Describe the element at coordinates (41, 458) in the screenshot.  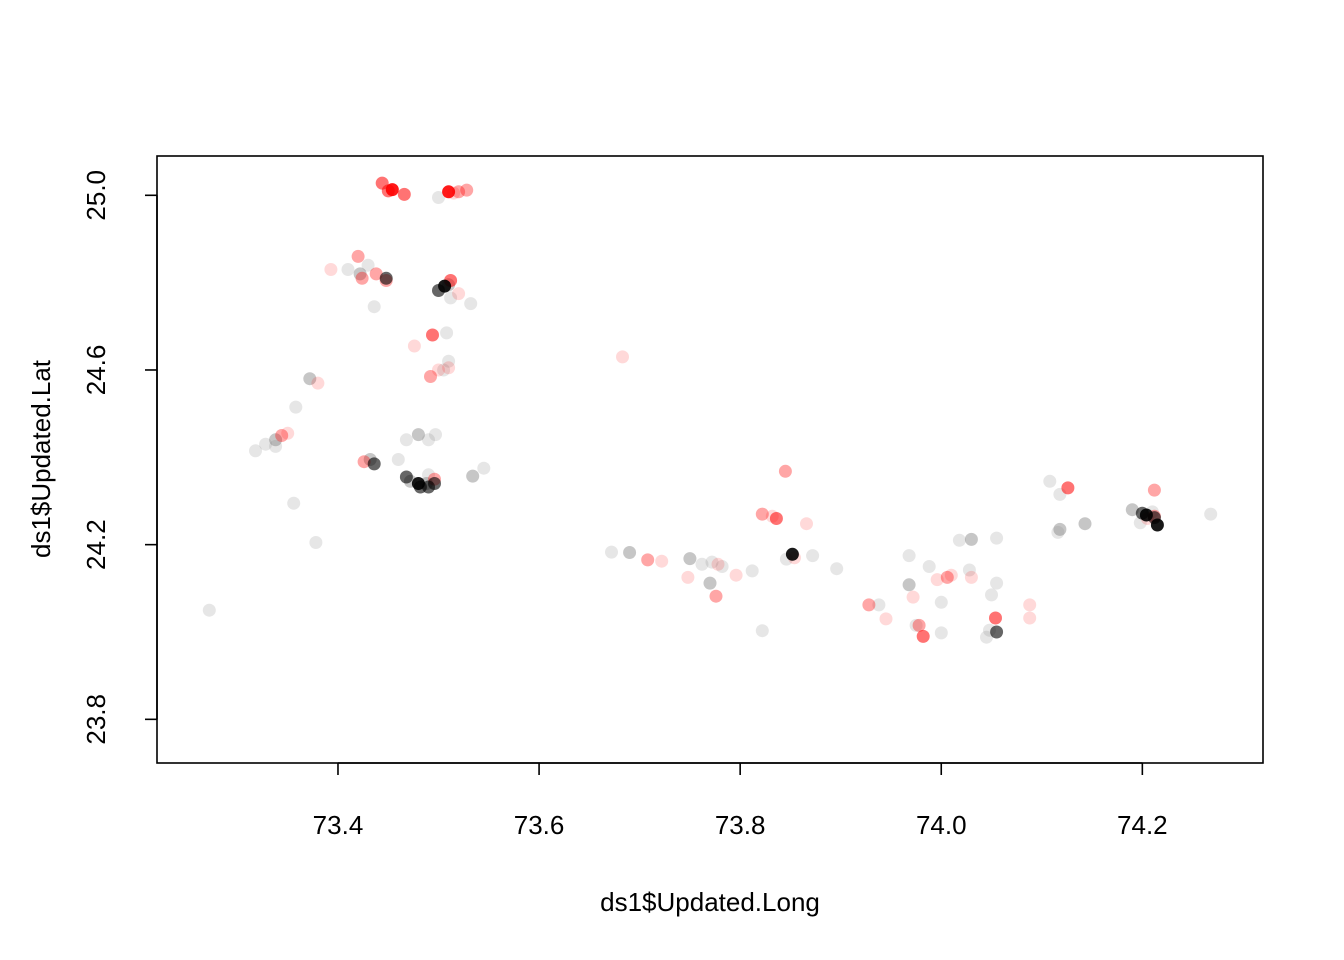
I see `y-axis-label: ds1$Updated.Lat` at that location.